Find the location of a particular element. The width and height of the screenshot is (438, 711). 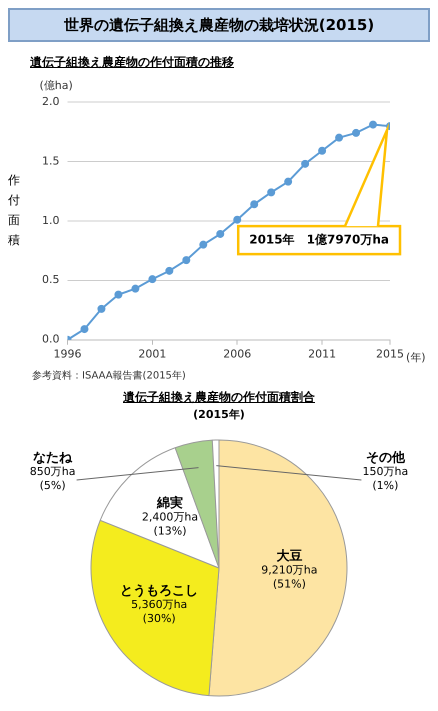

x-tick-label: 2006 is located at coordinates (237, 353).